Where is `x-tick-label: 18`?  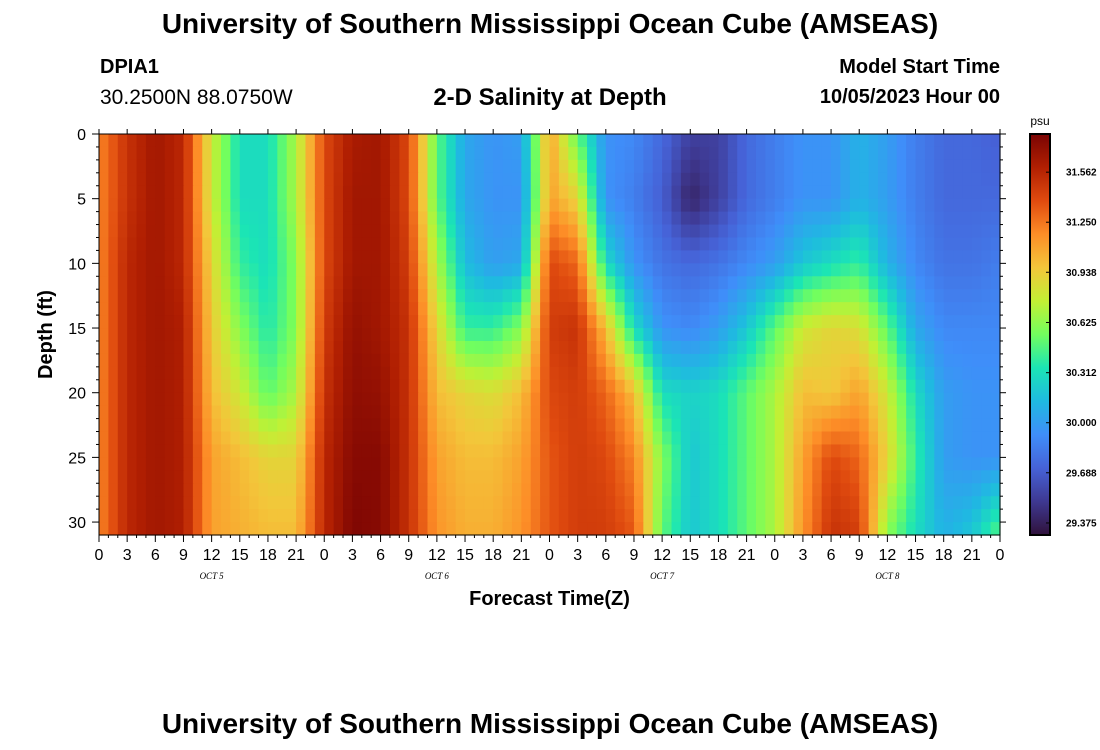 x-tick-label: 18 is located at coordinates (944, 555).